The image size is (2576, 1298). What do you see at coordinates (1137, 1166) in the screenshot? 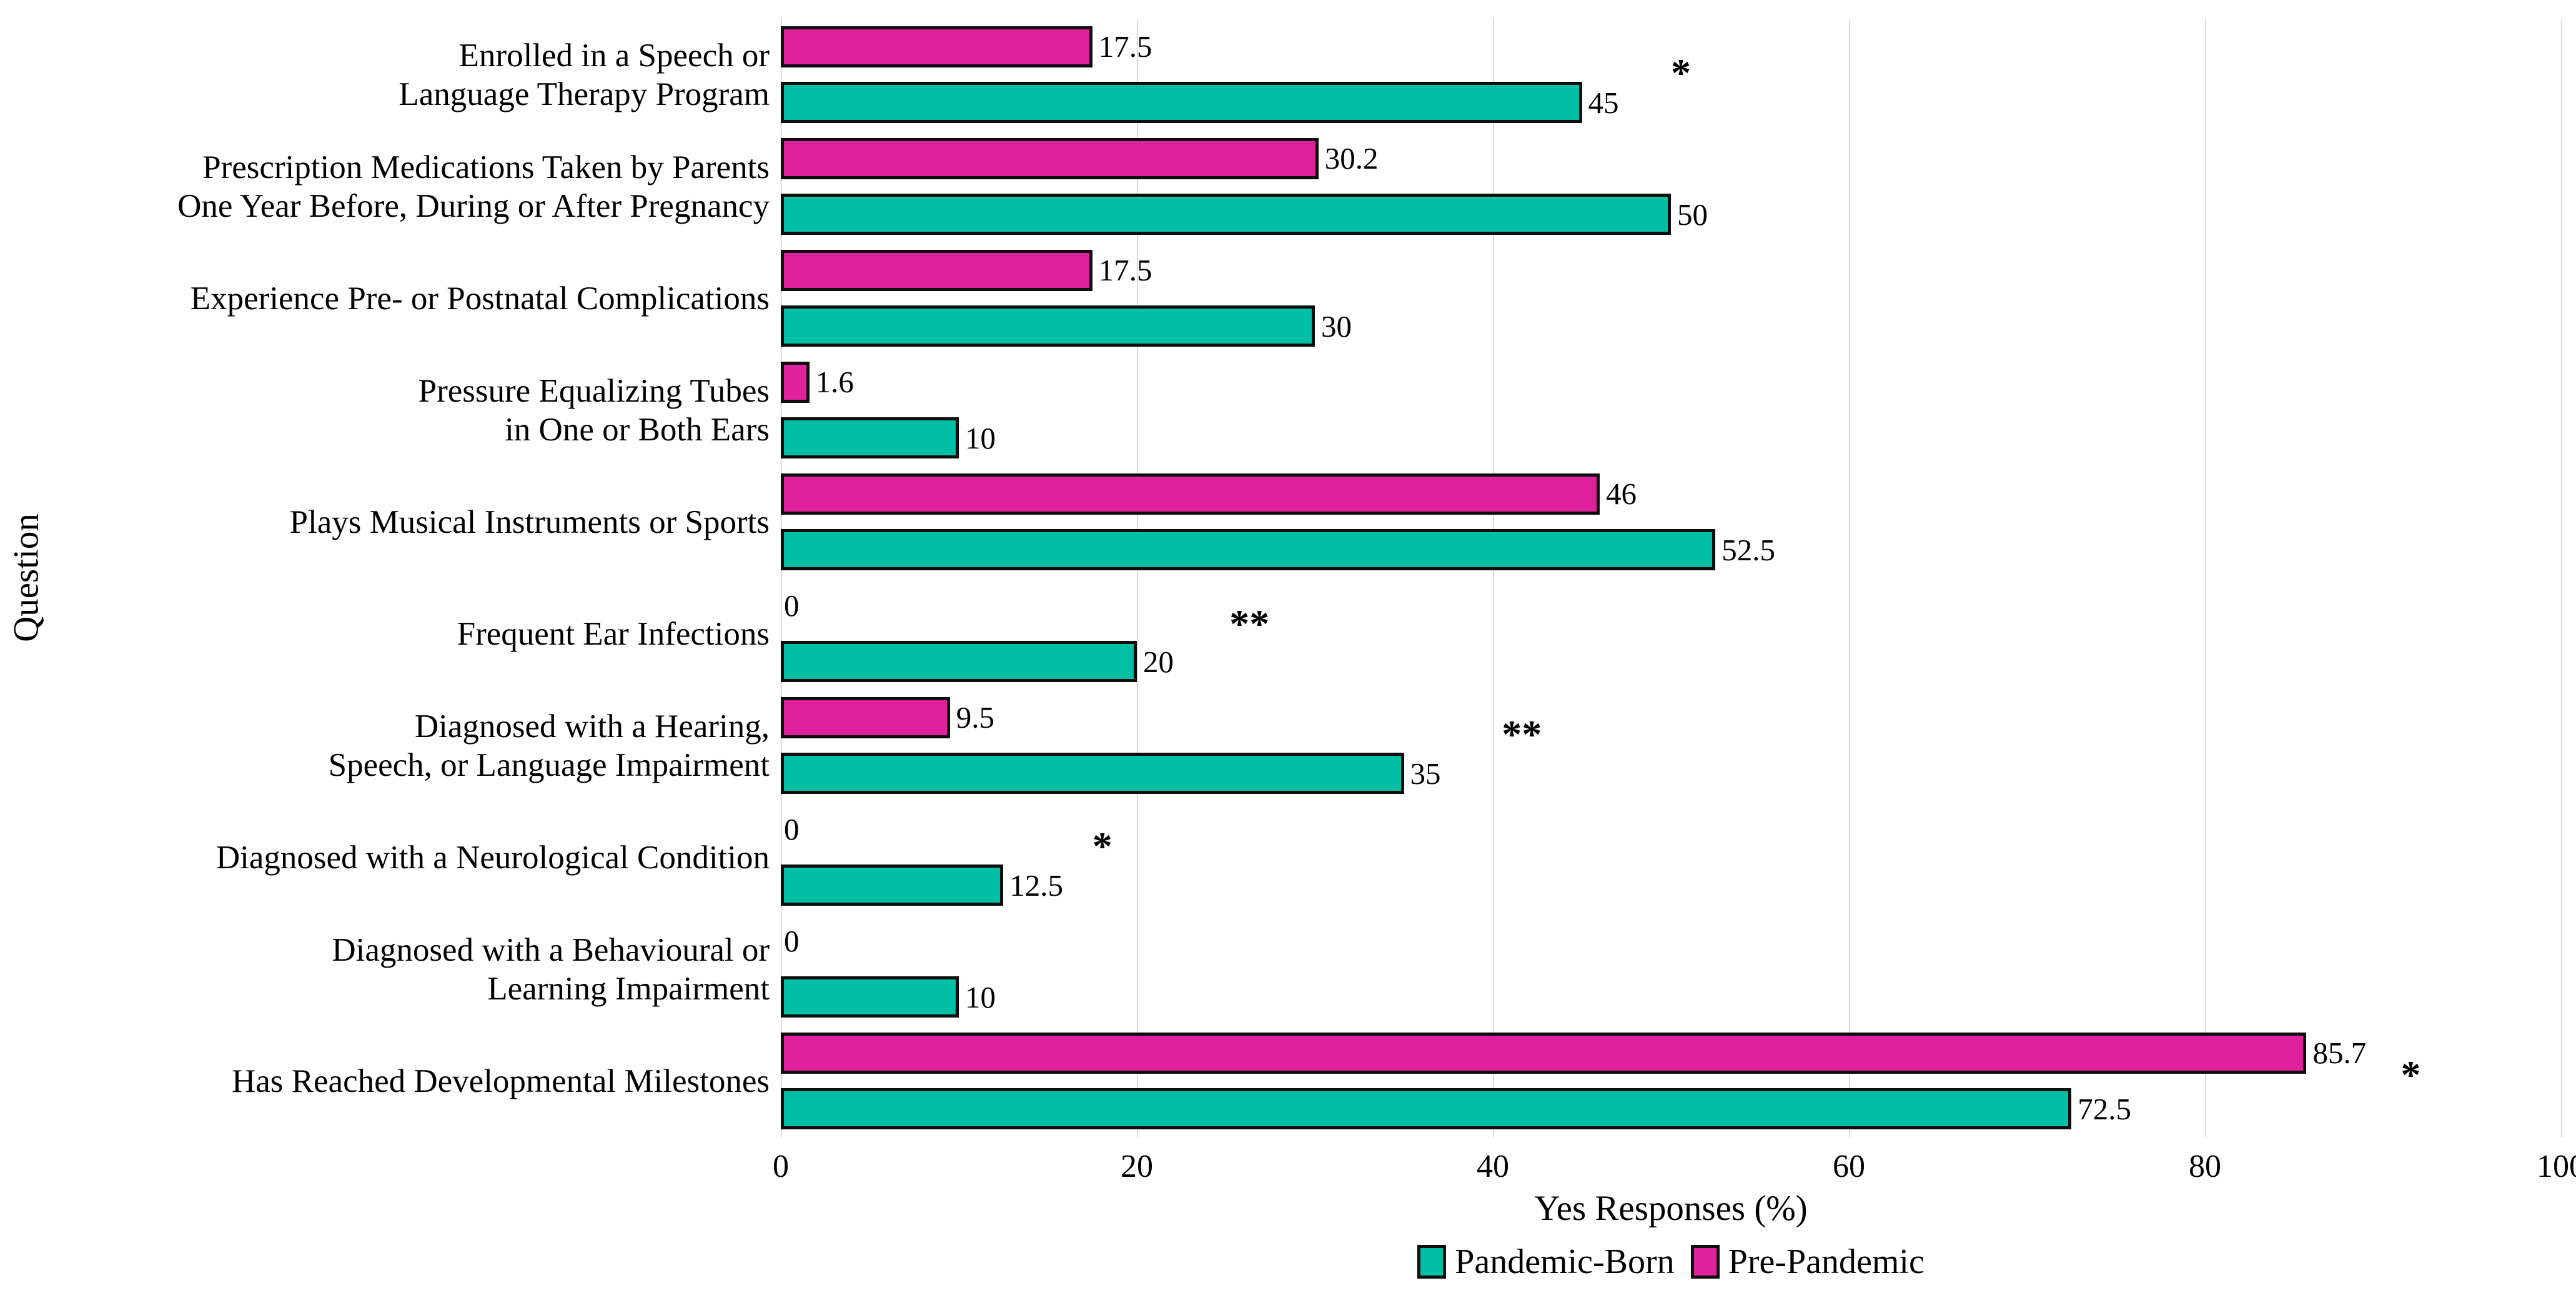
I see `x-tick-label: 20` at bounding box center [1137, 1166].